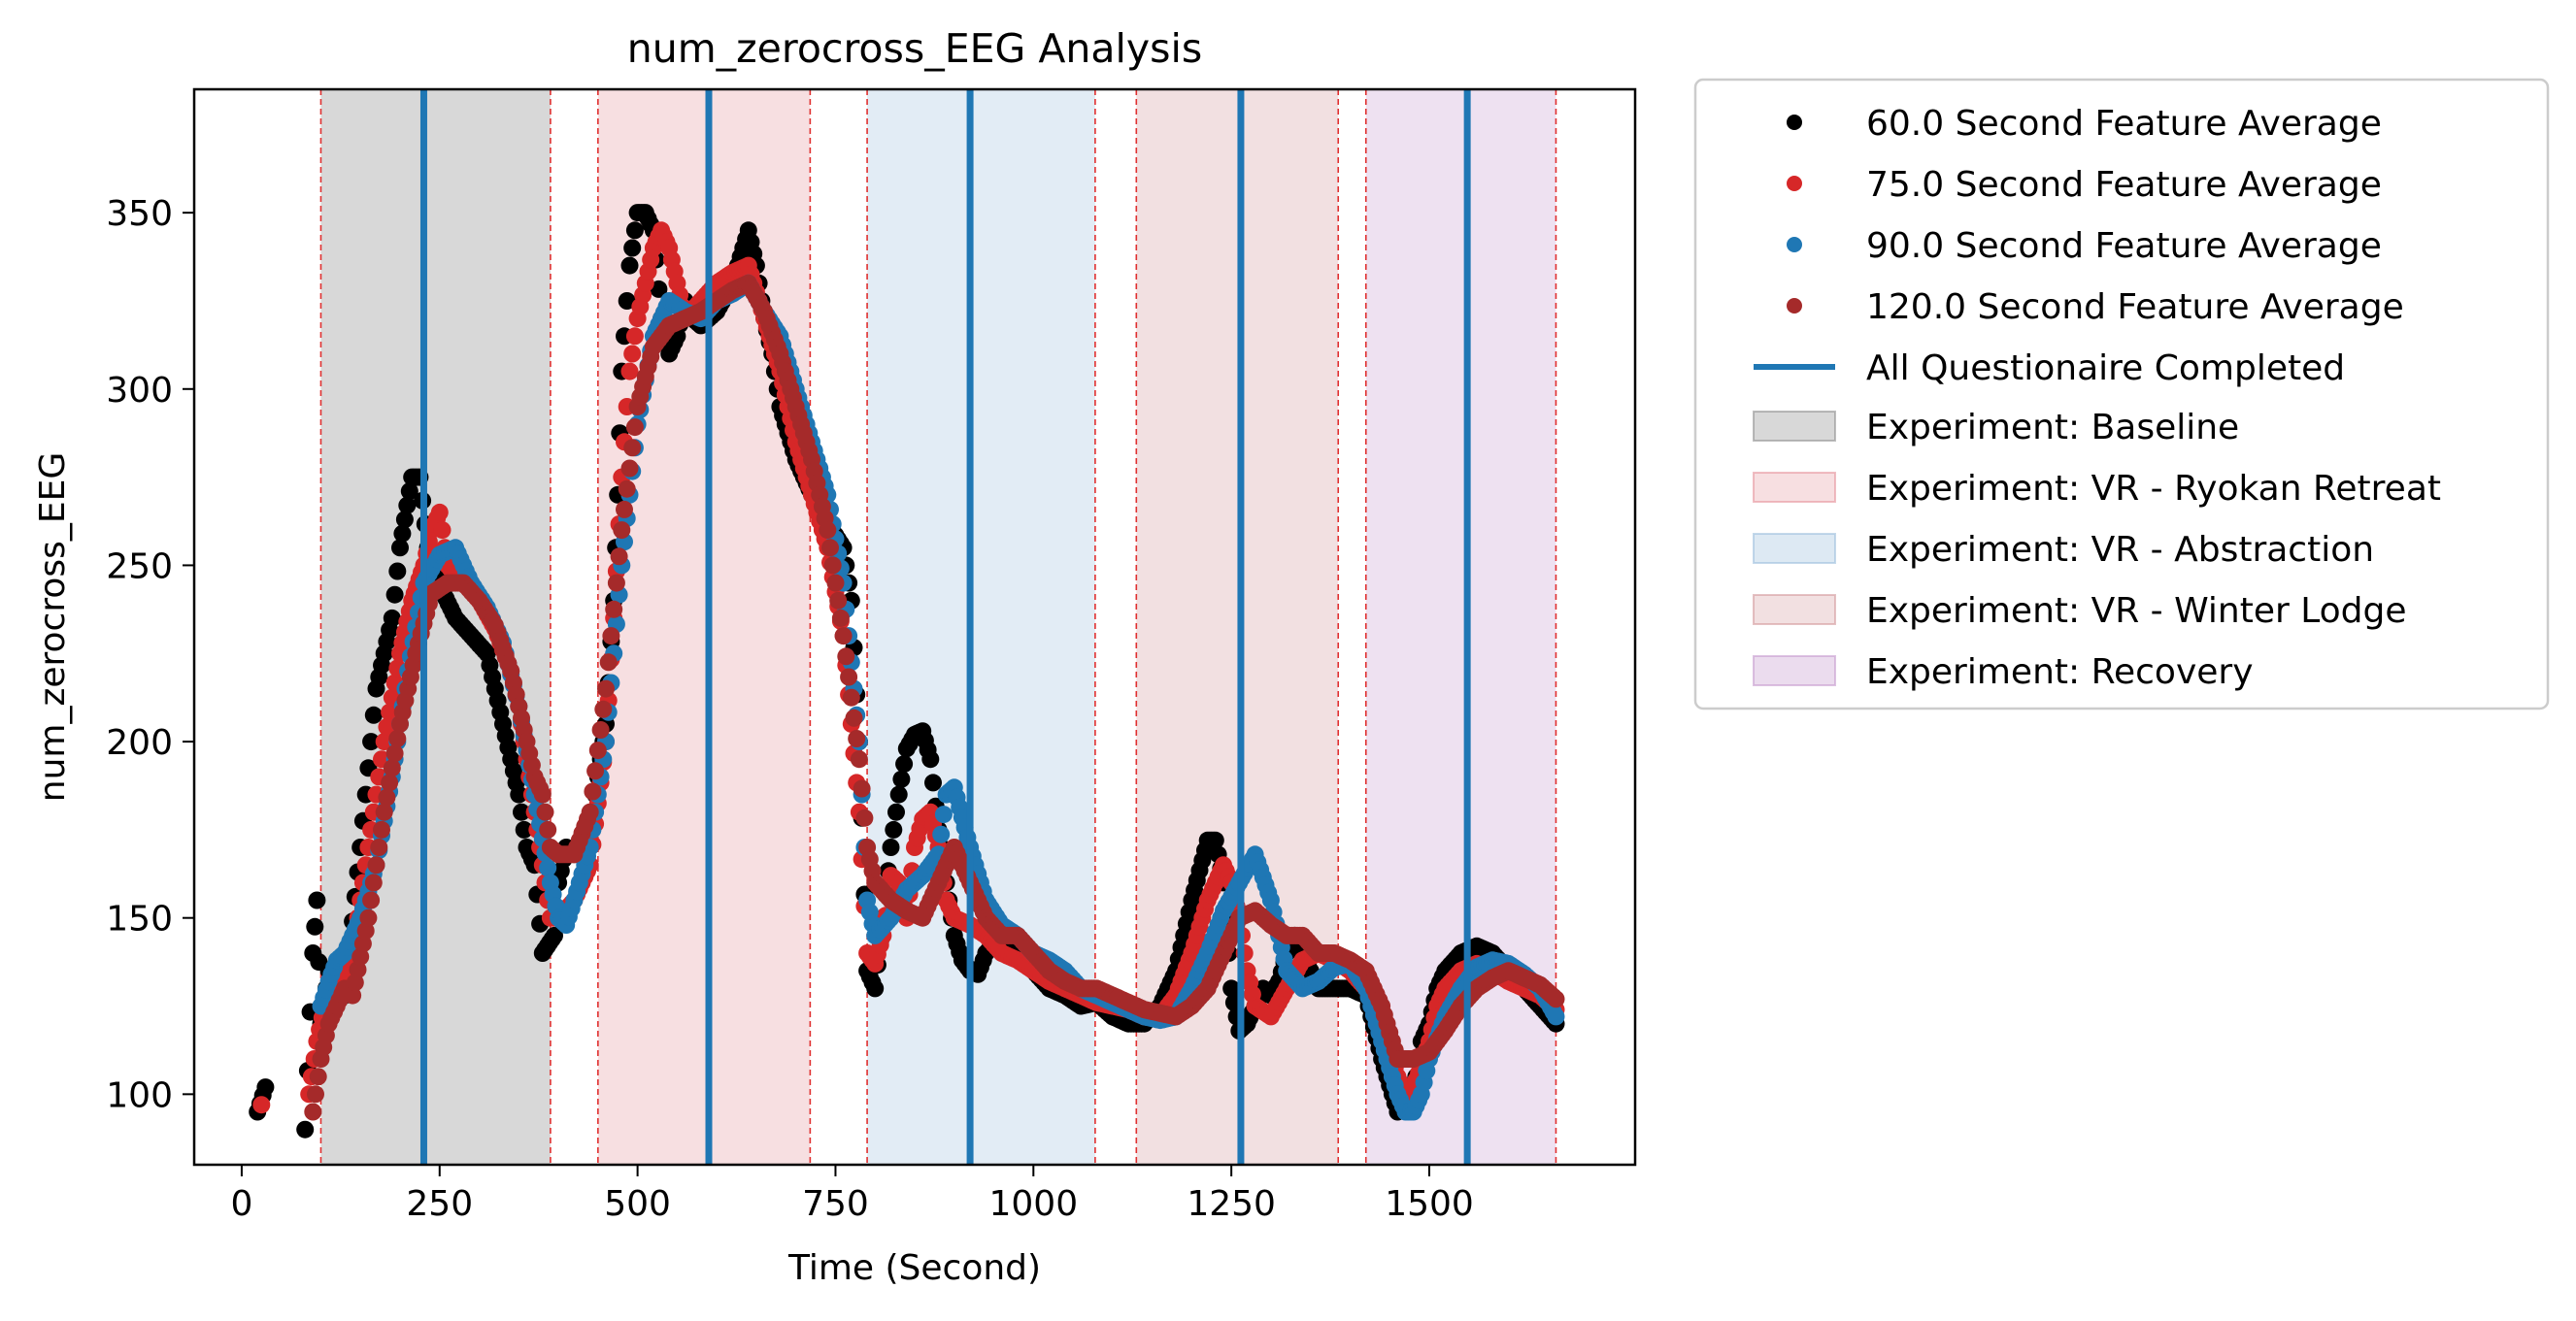  I want to click on legend-label-ryokan: Experiment: VR - Ryokan Retreat, so click(2153, 489).